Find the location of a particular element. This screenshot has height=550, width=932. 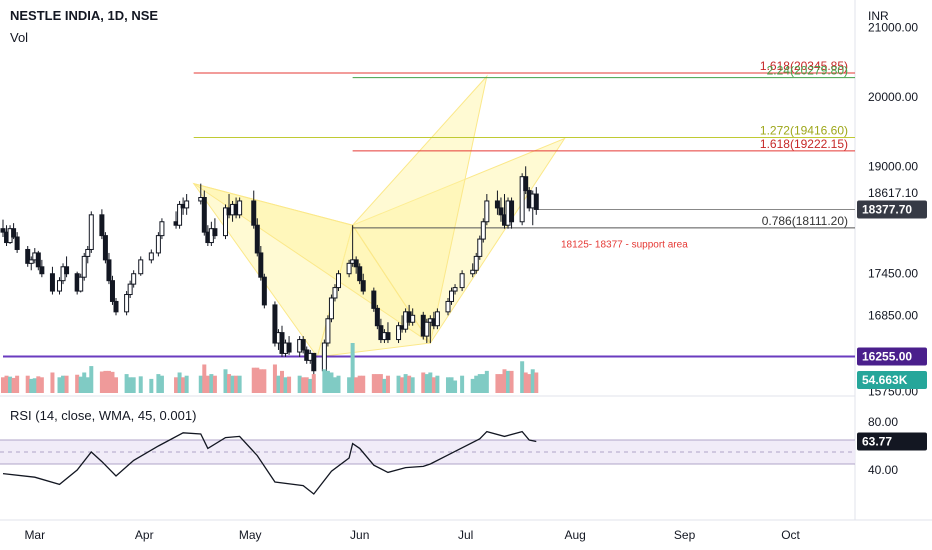

chart-title: NESTLE INDIA, 1D, NSE is located at coordinates (84, 15).